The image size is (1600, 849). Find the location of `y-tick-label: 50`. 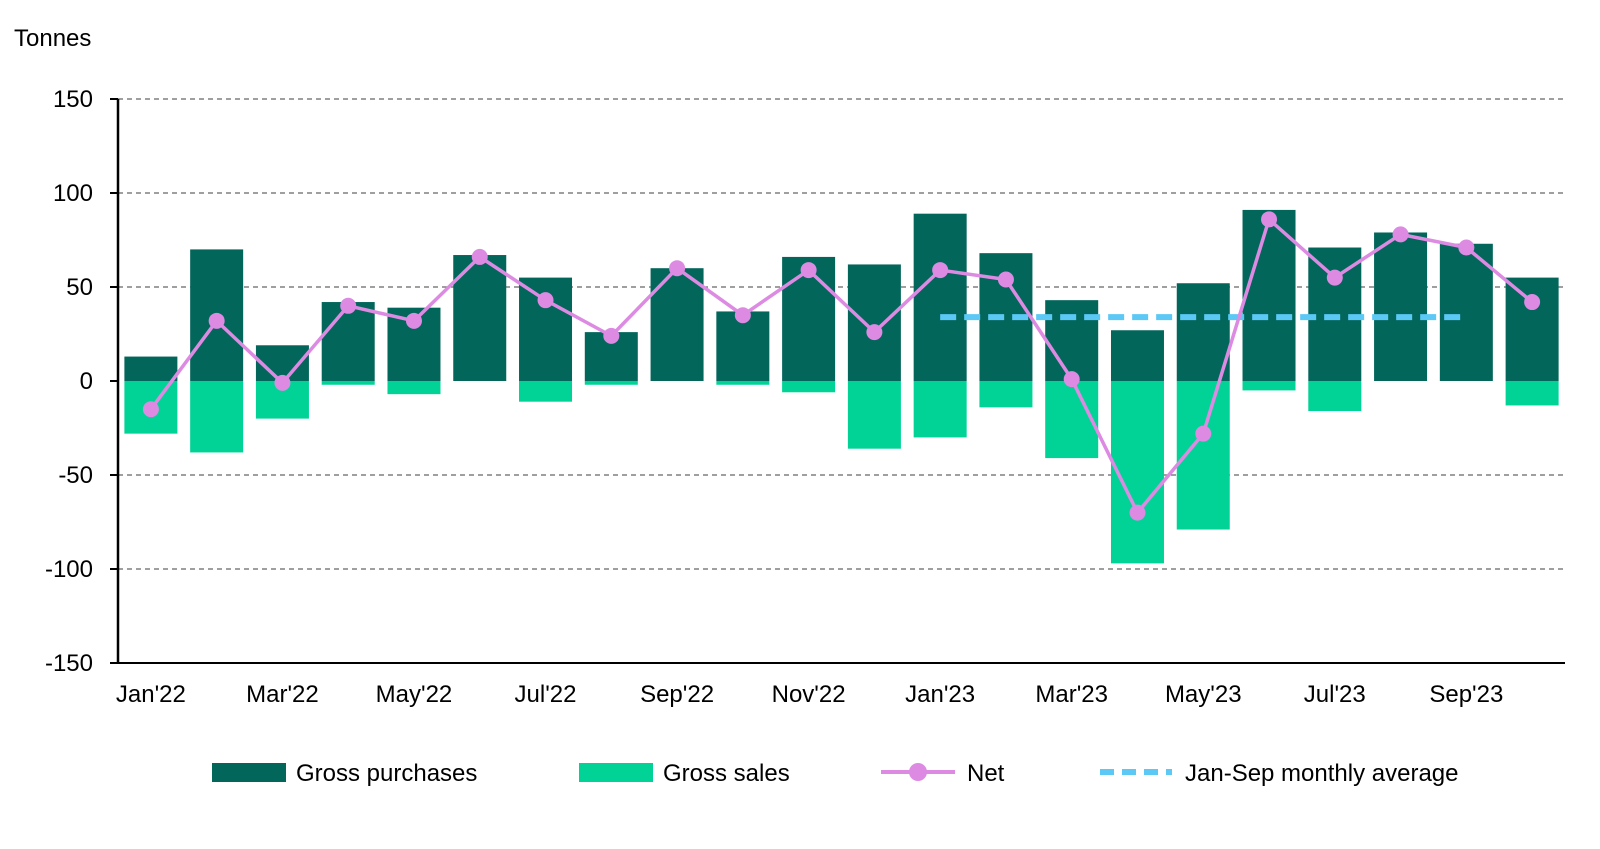

y-tick-label: 50 is located at coordinates (79, 287).